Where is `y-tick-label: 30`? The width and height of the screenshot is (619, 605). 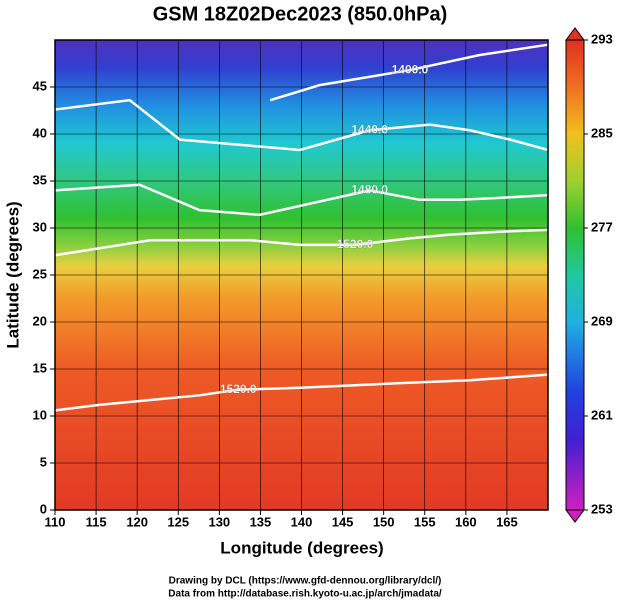 y-tick-label: 30 is located at coordinates (40, 226).